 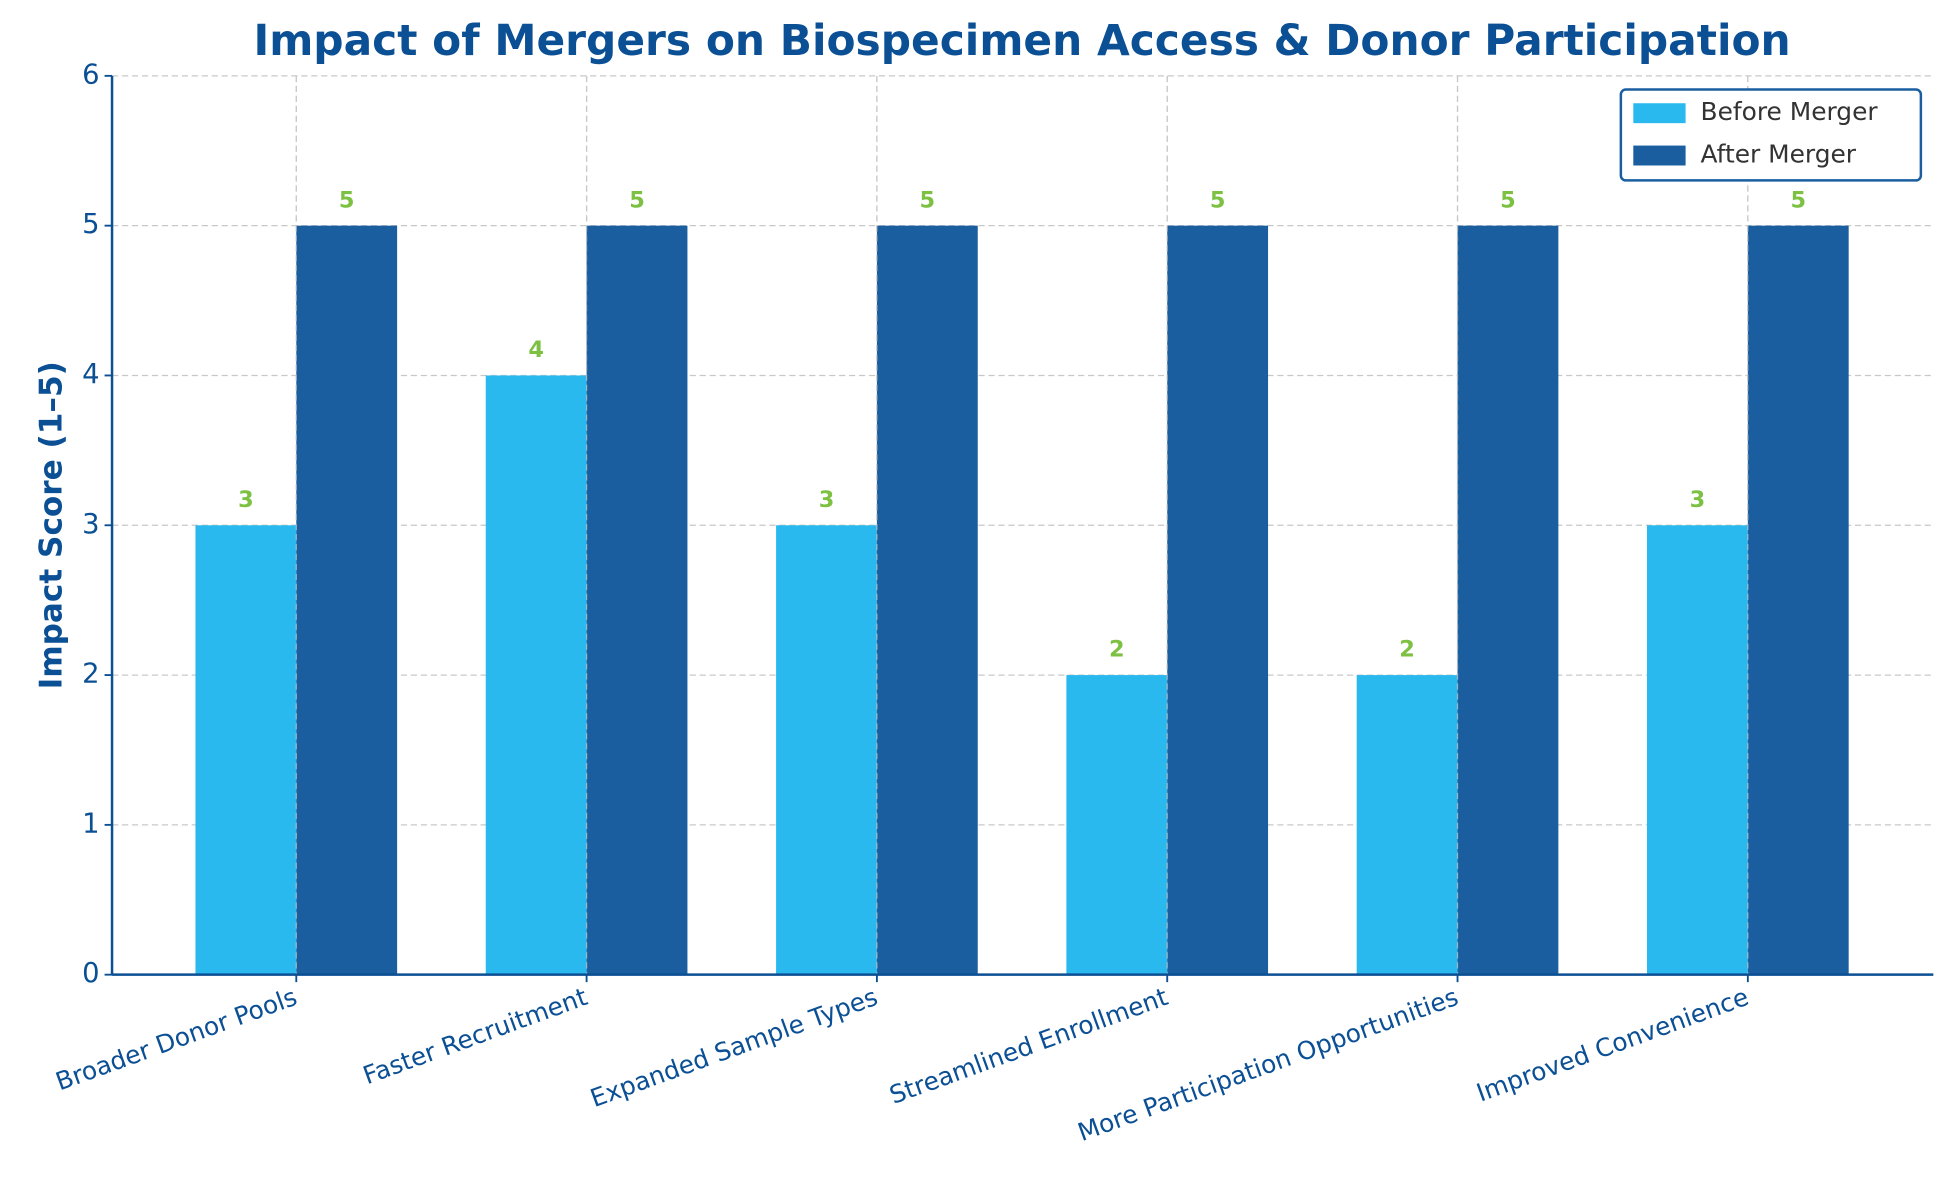 I want to click on legend-box, so click(x=1771, y=135).